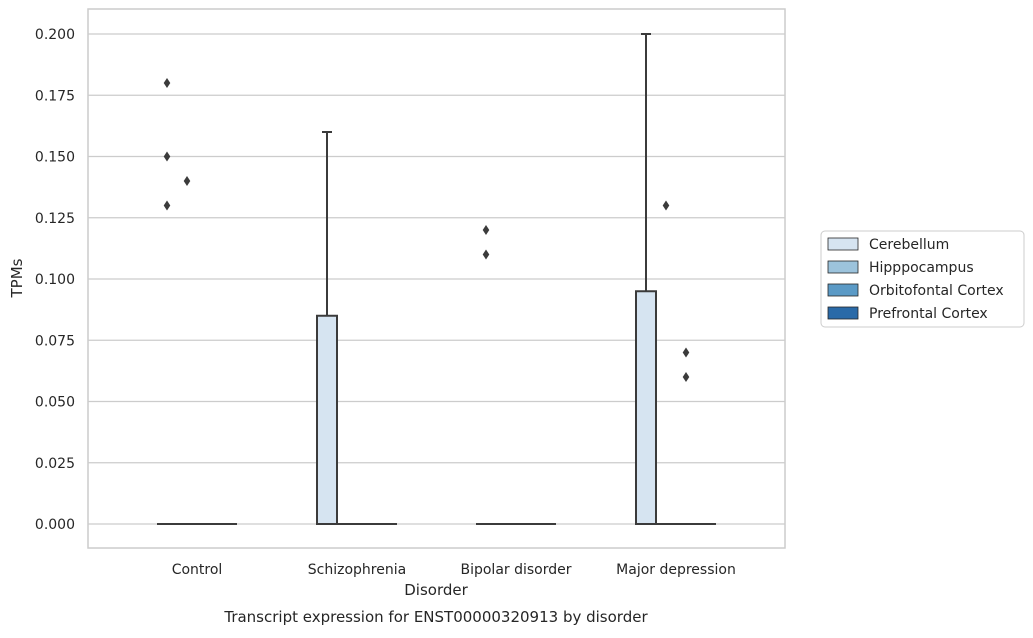 The image size is (1033, 638). I want to click on y-tick-label: 0.000, so click(55, 525).